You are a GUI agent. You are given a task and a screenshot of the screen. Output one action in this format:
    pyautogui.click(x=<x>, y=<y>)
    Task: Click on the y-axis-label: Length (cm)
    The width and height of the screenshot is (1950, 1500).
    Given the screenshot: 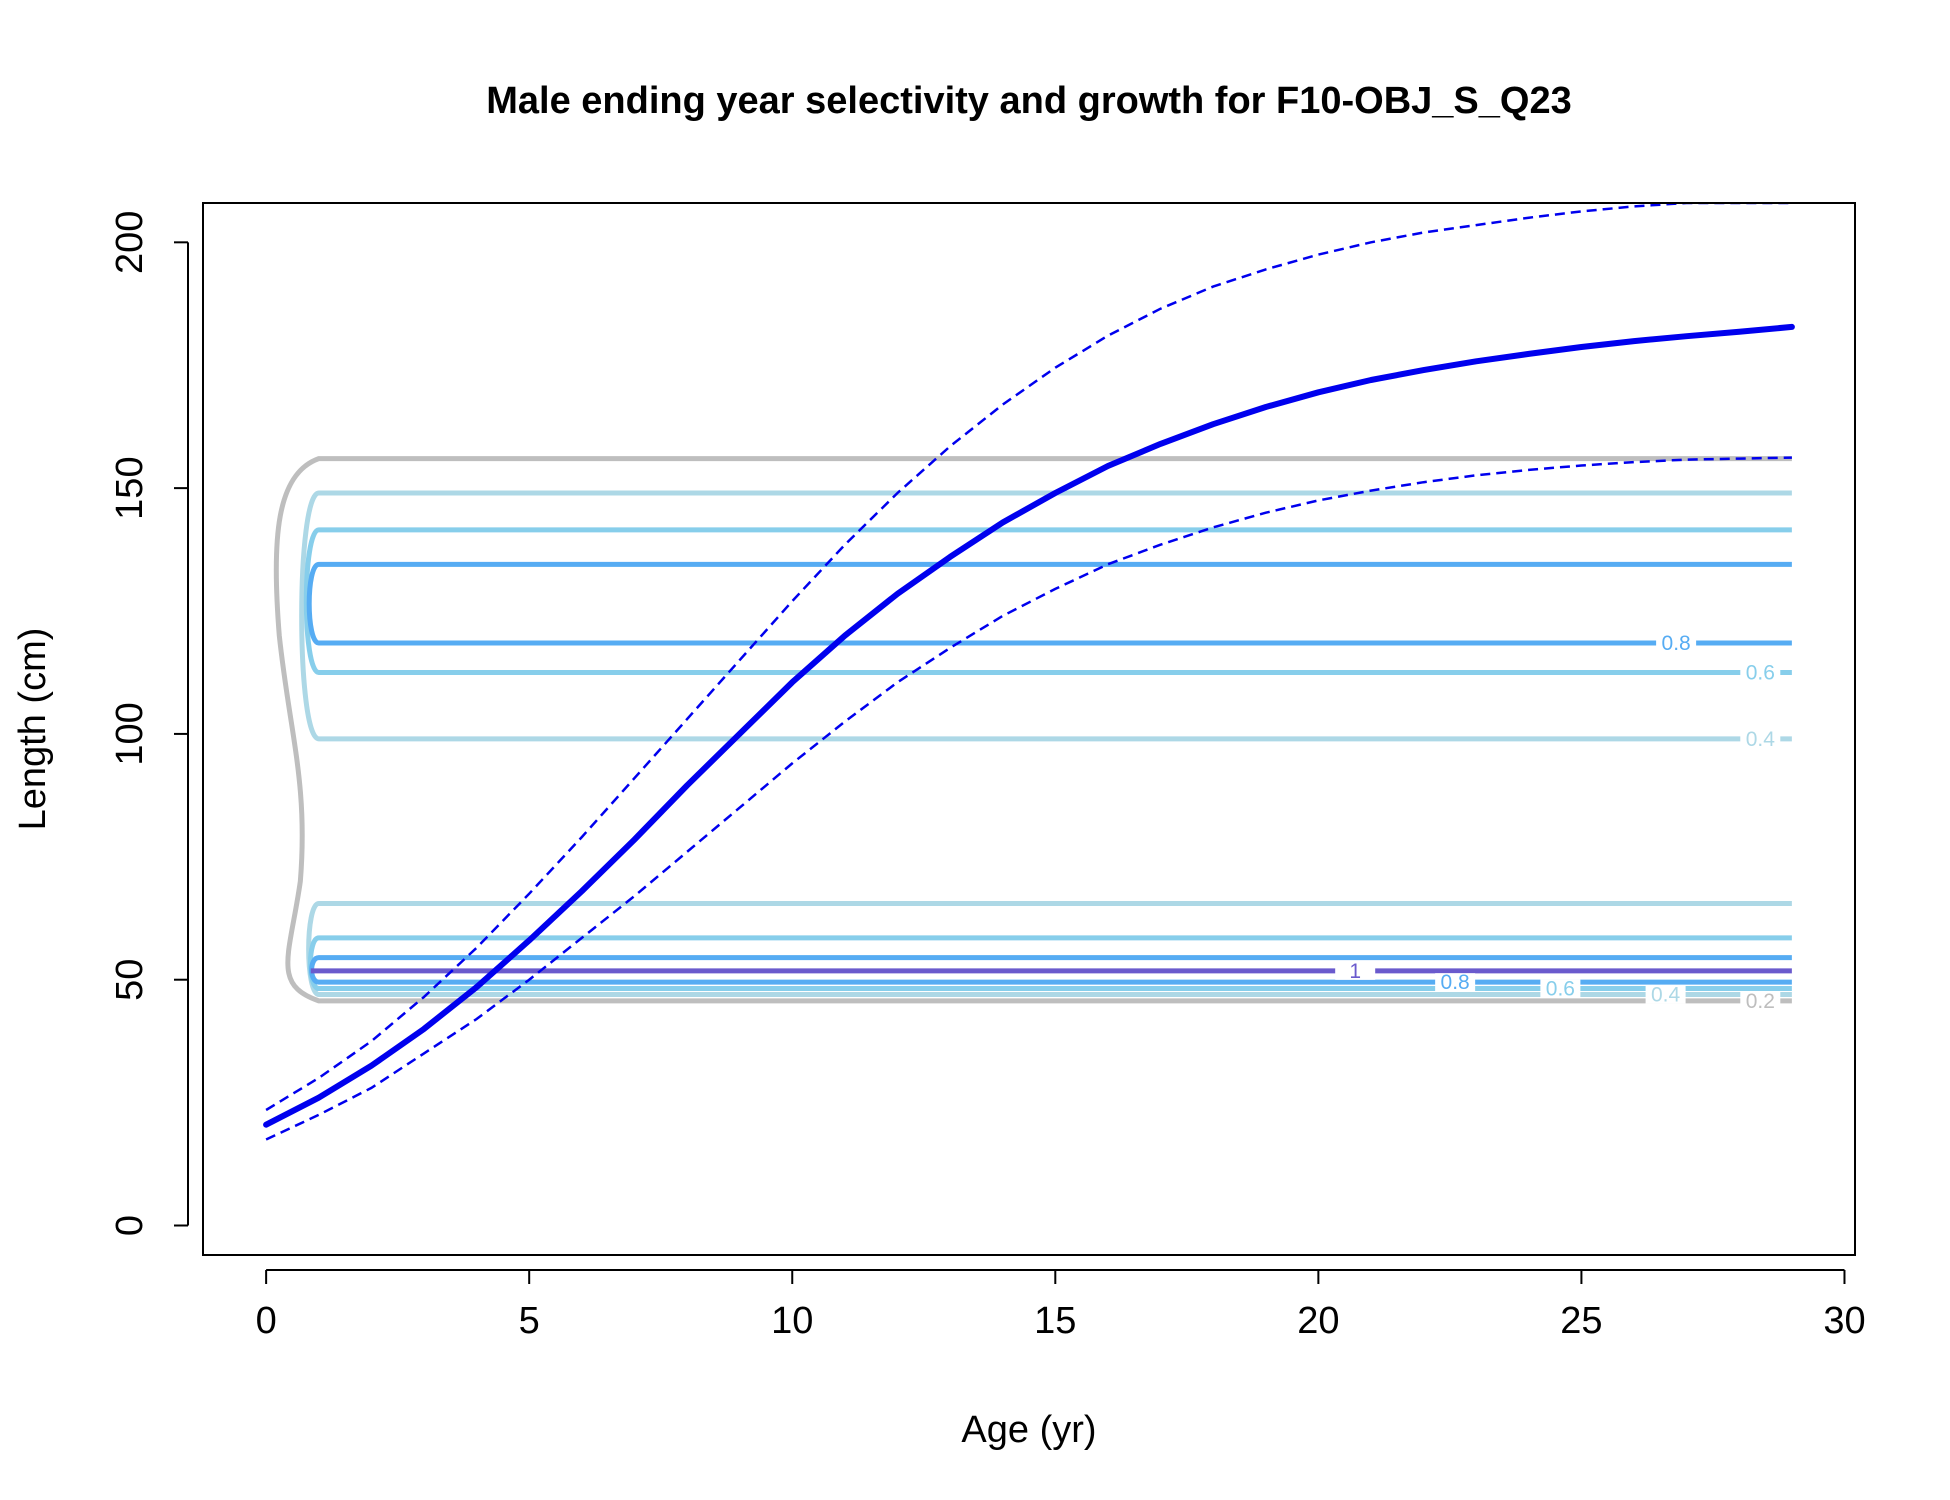 What is the action you would take?
    pyautogui.click(x=33, y=729)
    